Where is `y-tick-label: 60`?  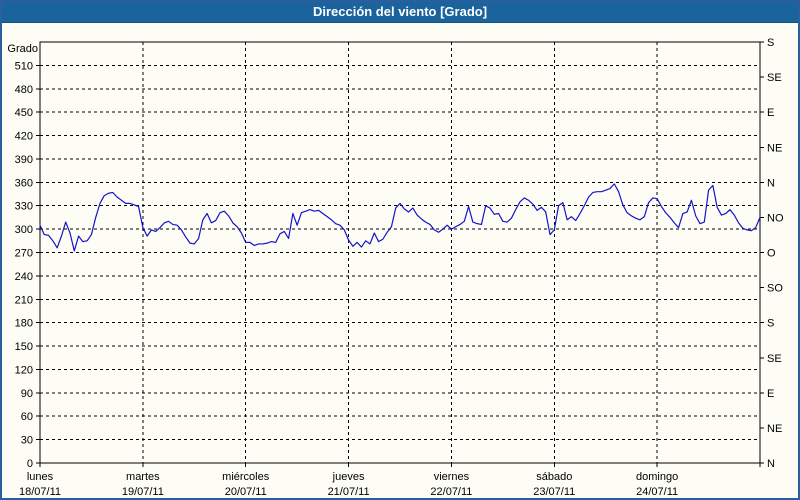 y-tick-label: 60 is located at coordinates (27, 417).